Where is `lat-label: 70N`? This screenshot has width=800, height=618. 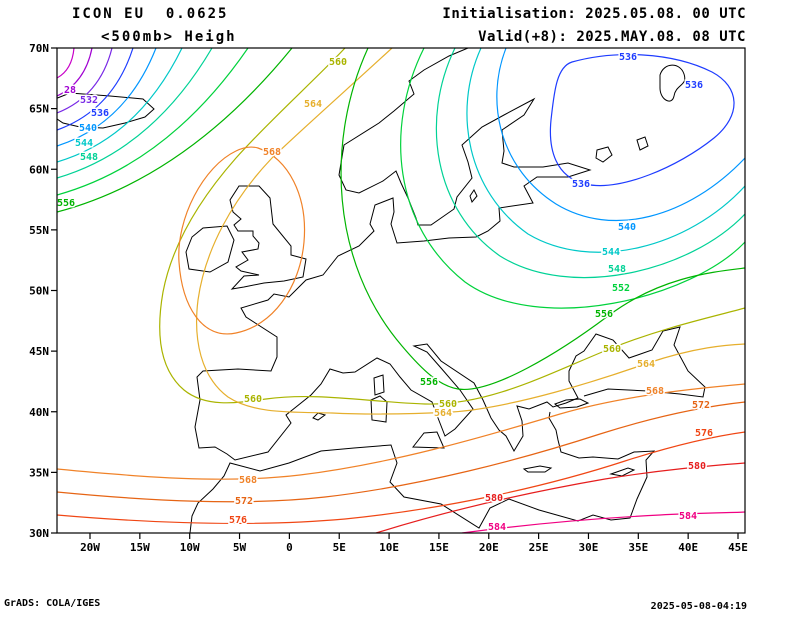
lat-label: 70N is located at coordinates (39, 48).